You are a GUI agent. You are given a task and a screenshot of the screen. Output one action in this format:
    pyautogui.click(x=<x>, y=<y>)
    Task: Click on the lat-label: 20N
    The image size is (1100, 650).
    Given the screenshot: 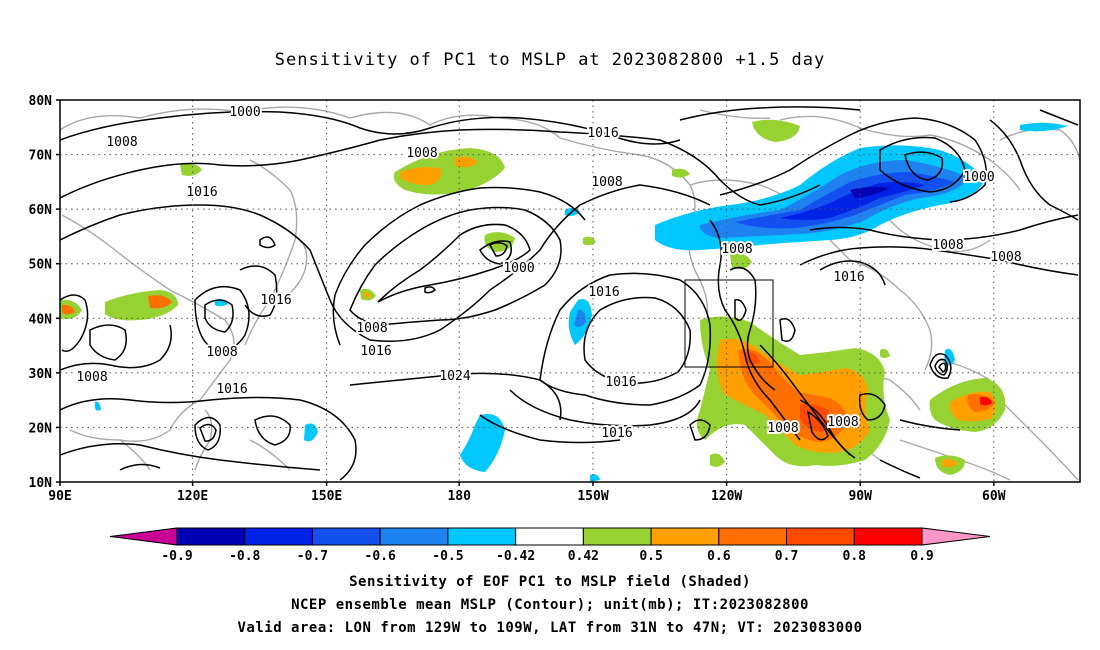 What is the action you would take?
    pyautogui.click(x=41, y=428)
    